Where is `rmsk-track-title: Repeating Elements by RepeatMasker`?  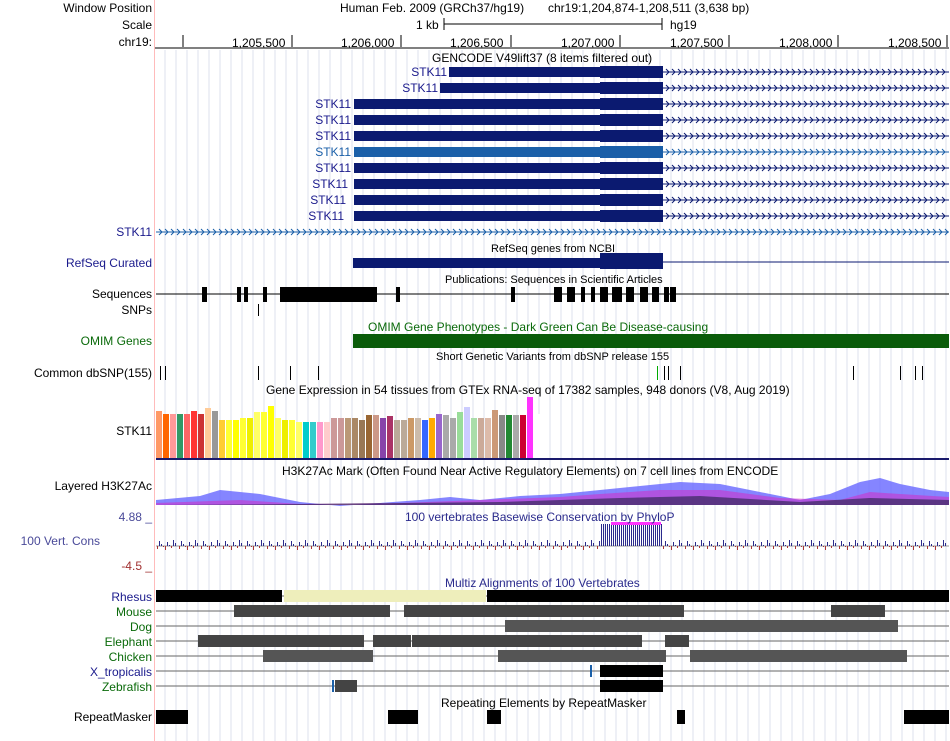
rmsk-track-title: Repeating Elements by RepeatMasker is located at coordinates (544, 703).